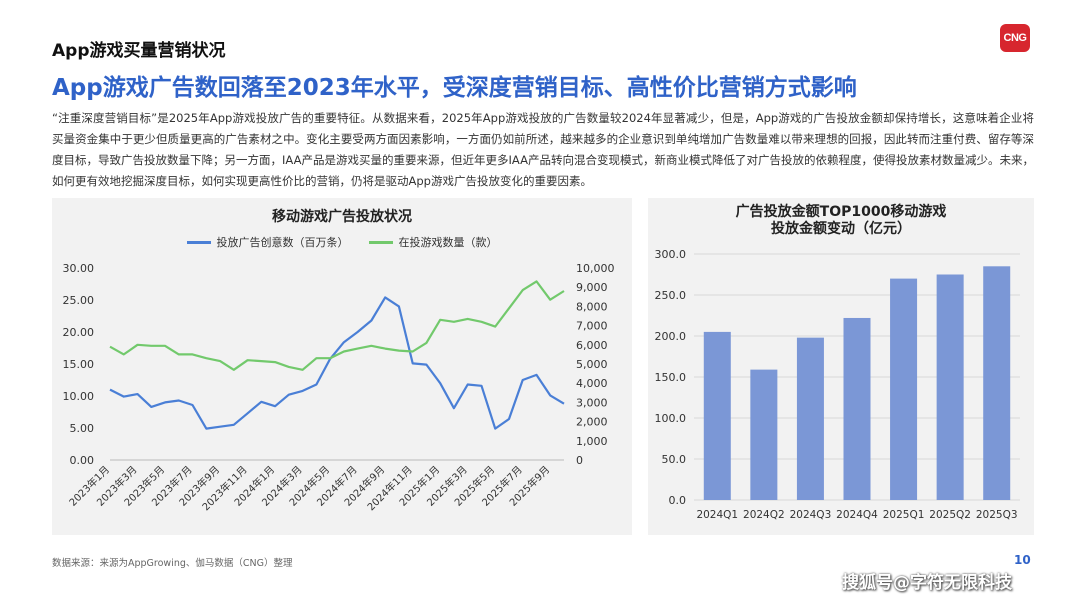 The image size is (1080, 602). I want to click on x-tick-label: 2024Q2, so click(764, 515).